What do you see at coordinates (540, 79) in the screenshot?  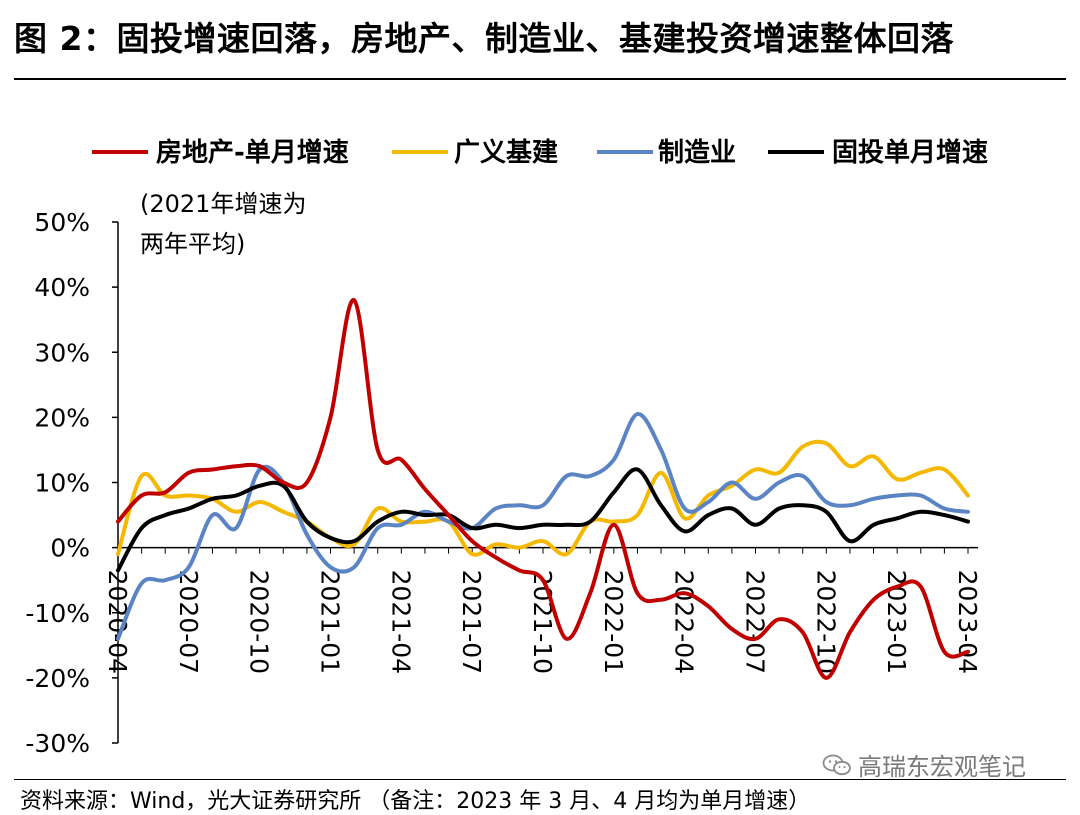 I see `title-divider` at bounding box center [540, 79].